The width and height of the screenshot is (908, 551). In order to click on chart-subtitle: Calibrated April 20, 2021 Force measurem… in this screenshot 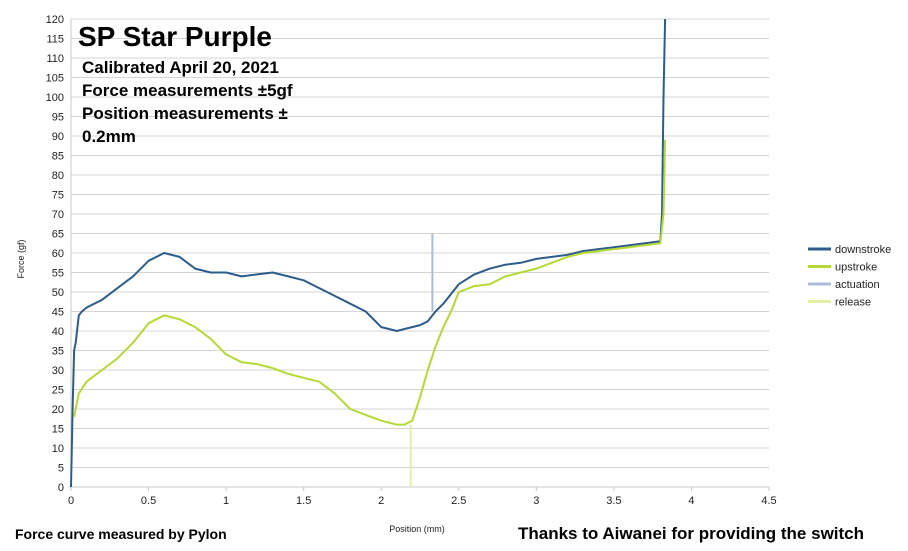, I will do `click(202, 102)`.